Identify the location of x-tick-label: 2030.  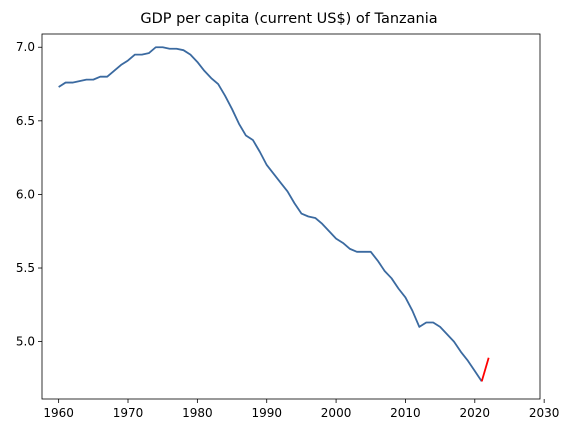
(544, 413).